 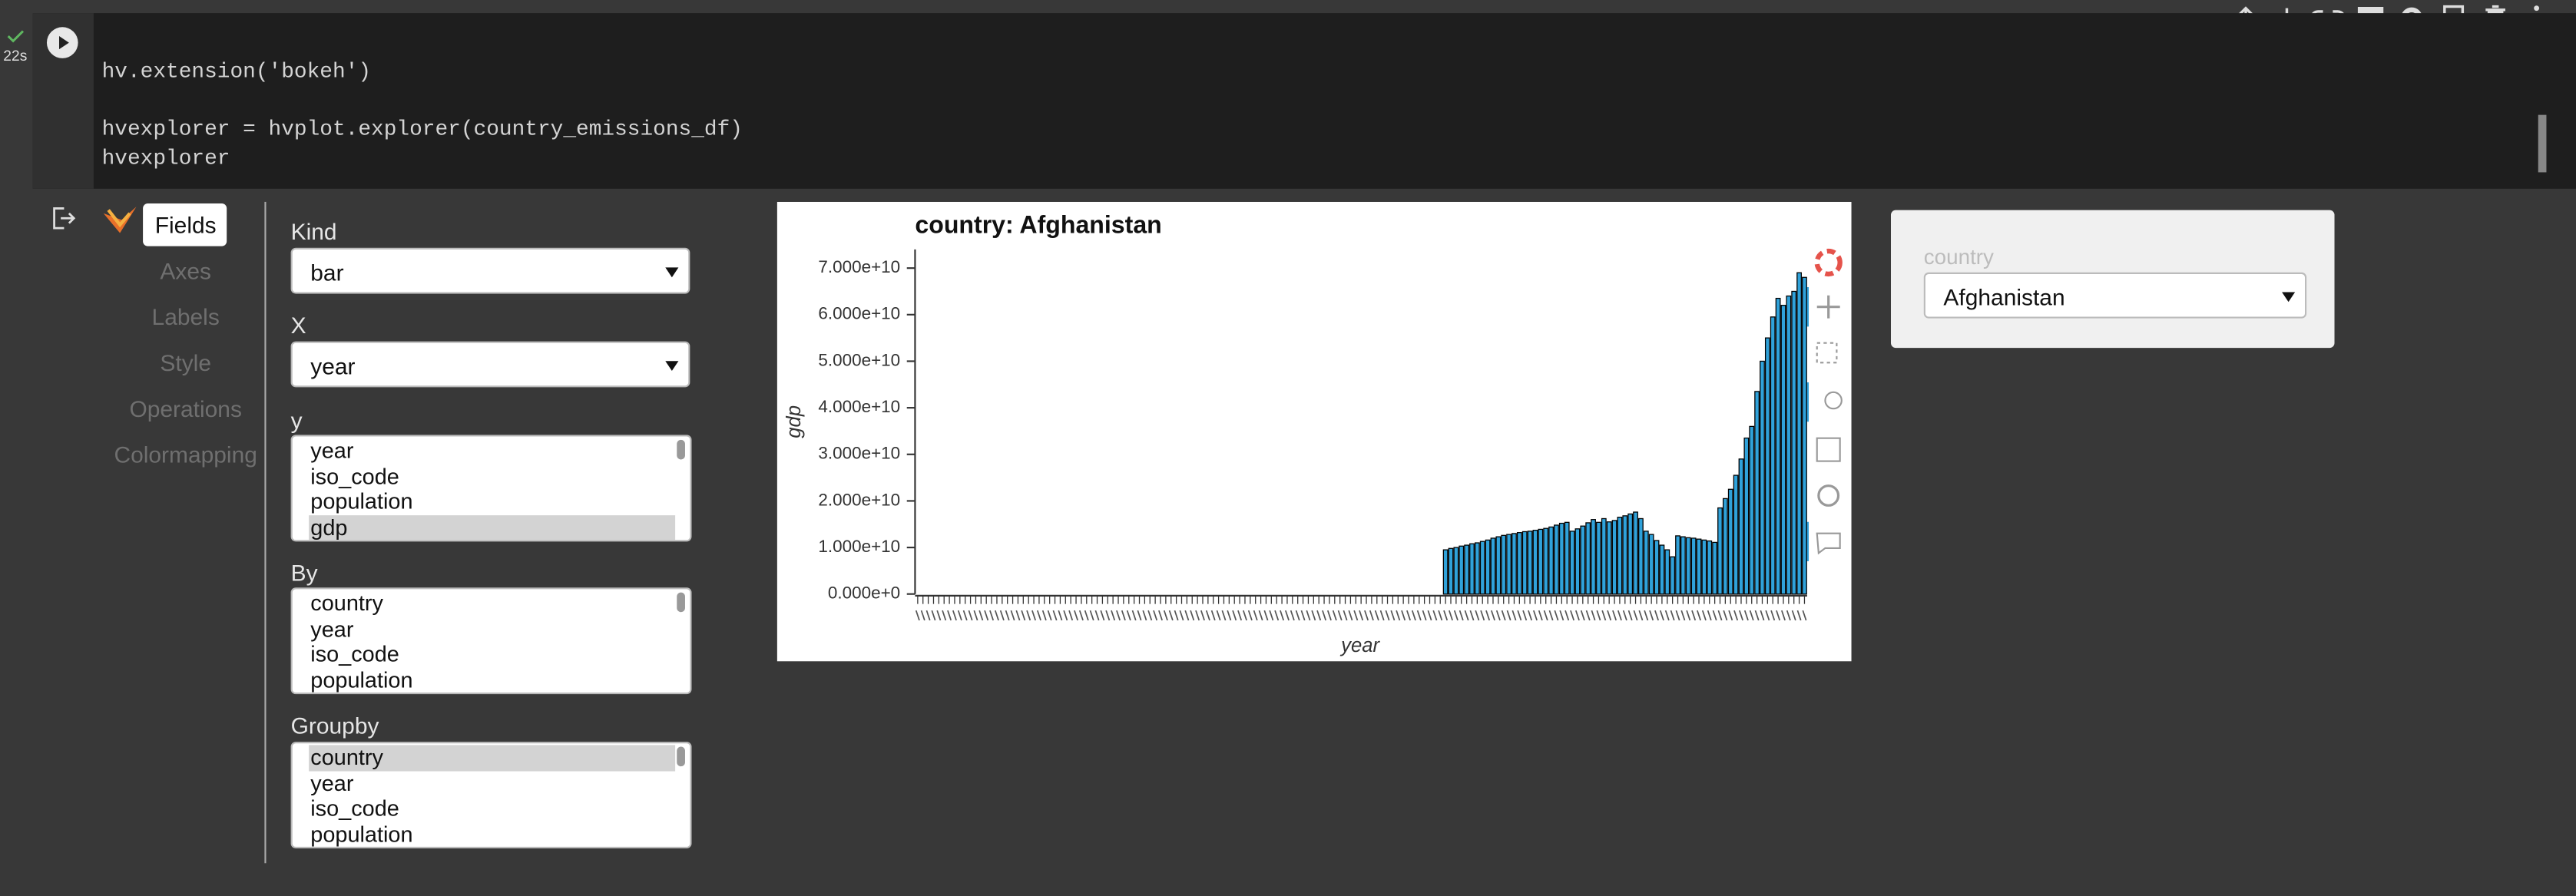 What do you see at coordinates (1834, 401) in the screenshot?
I see `wheel-zoom-tool` at bounding box center [1834, 401].